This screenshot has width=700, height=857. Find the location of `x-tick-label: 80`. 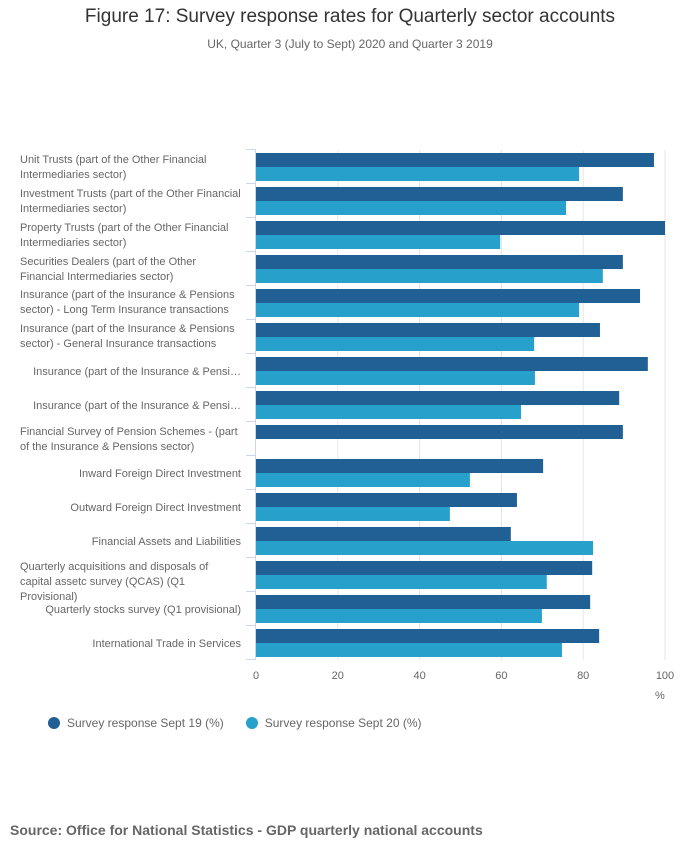

x-tick-label: 80 is located at coordinates (583, 676).